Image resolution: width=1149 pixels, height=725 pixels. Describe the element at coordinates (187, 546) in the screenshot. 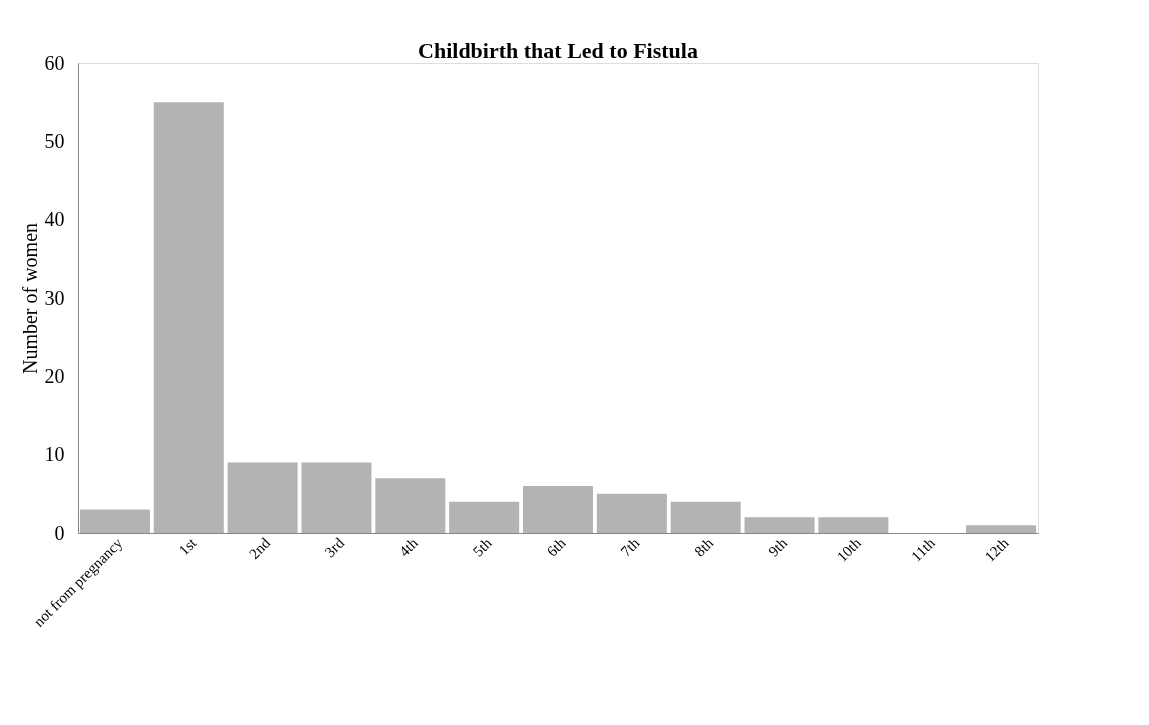

I see `x-tick-label: 1st` at that location.